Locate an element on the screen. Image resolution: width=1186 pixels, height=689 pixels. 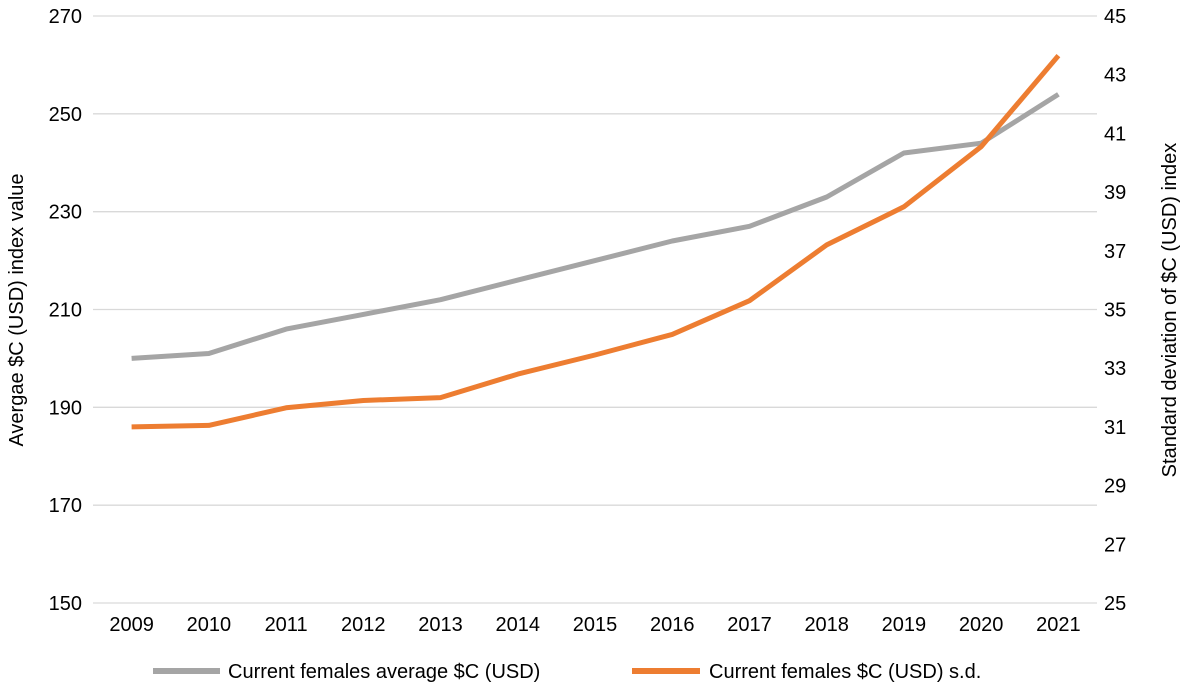
right-tick-label: 27 is located at coordinates (1115, 545).